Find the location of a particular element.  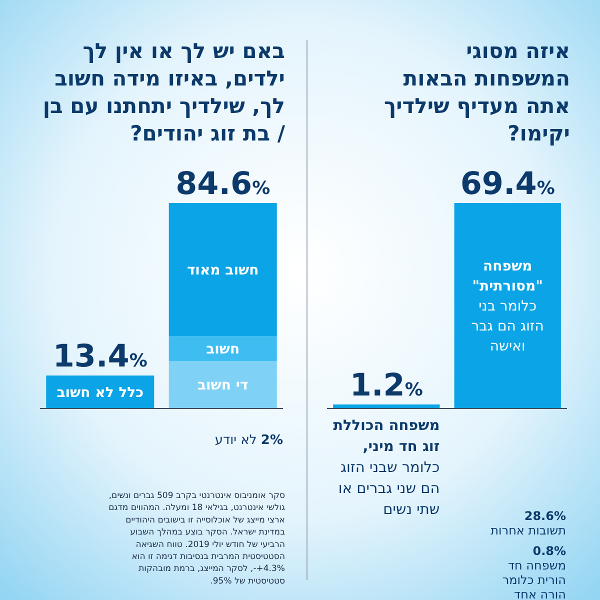

total-label: 84.6% is located at coordinates (223, 184).